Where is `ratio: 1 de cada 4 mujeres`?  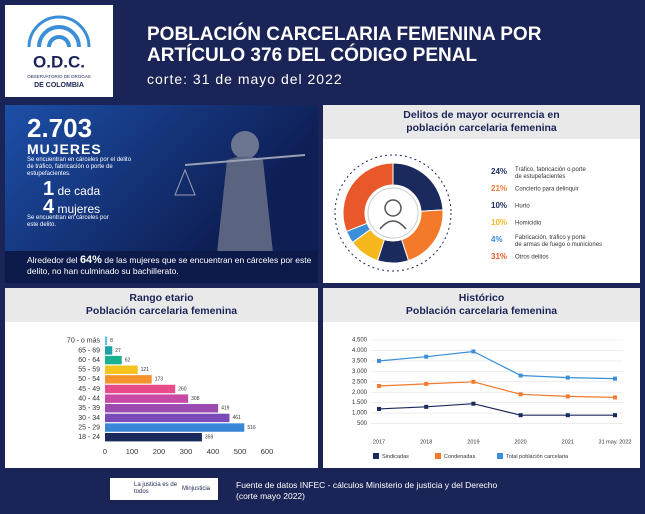
ratio: 1 de cada 4 mujeres is located at coordinates (72, 198).